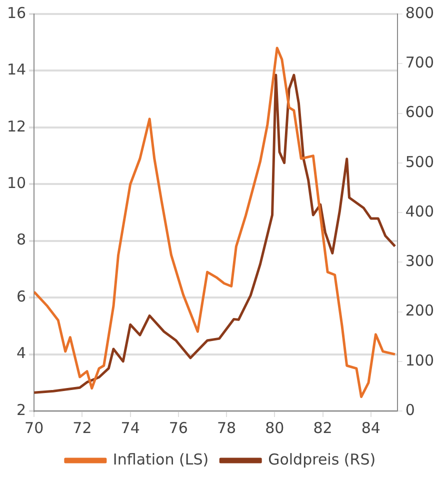 The image size is (441, 480). Describe the element at coordinates (419, 360) in the screenshot. I see `y2-tick-label: 100` at that location.